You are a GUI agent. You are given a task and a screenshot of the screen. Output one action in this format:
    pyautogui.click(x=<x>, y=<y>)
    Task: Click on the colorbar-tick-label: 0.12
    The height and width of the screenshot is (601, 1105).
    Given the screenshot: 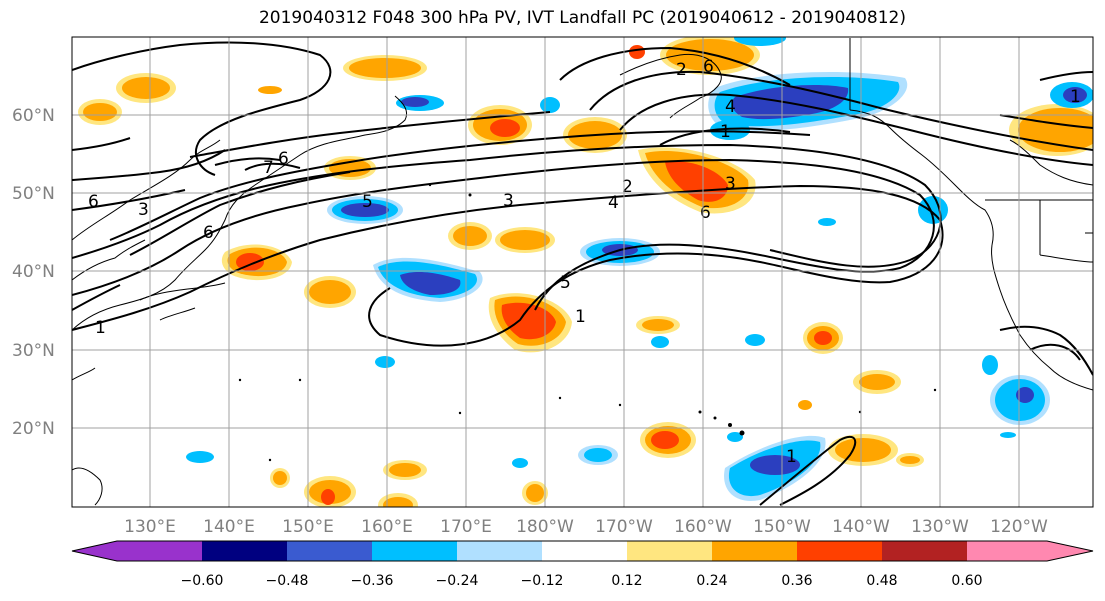 What is the action you would take?
    pyautogui.click(x=626, y=581)
    